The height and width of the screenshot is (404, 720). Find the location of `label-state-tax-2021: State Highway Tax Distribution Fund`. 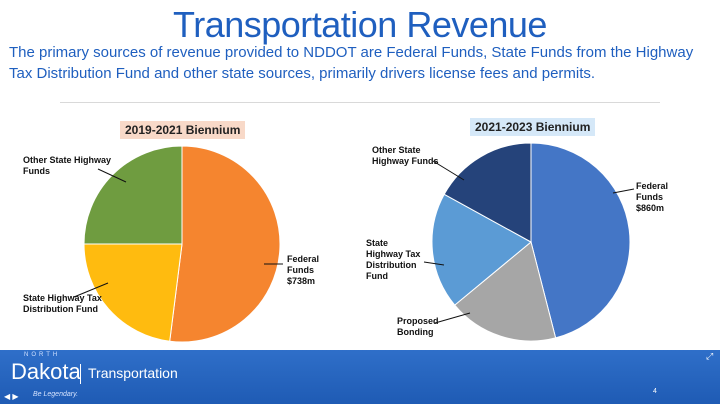

label-state-tax-2021: State Highway Tax Distribution Fund is located at coordinates (393, 259).